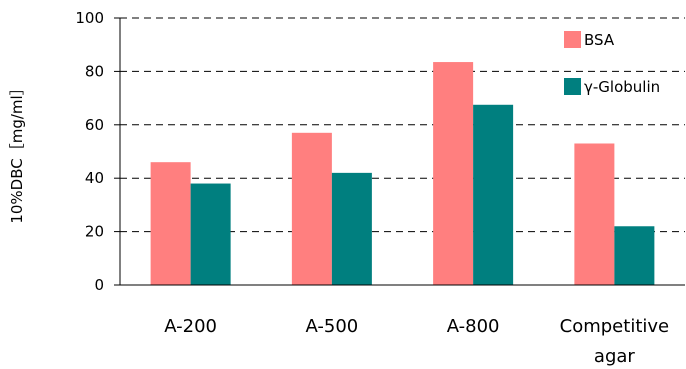  Describe the element at coordinates (331, 326) in the screenshot. I see `x-tick-label: A-500` at that location.